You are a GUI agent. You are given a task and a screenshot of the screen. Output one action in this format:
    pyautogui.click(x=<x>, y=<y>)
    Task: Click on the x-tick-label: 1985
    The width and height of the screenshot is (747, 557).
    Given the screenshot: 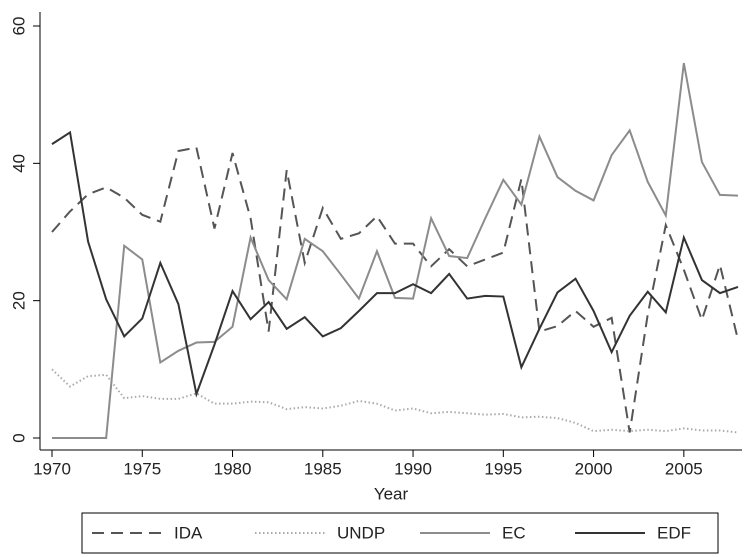 What is the action you would take?
    pyautogui.click(x=323, y=468)
    